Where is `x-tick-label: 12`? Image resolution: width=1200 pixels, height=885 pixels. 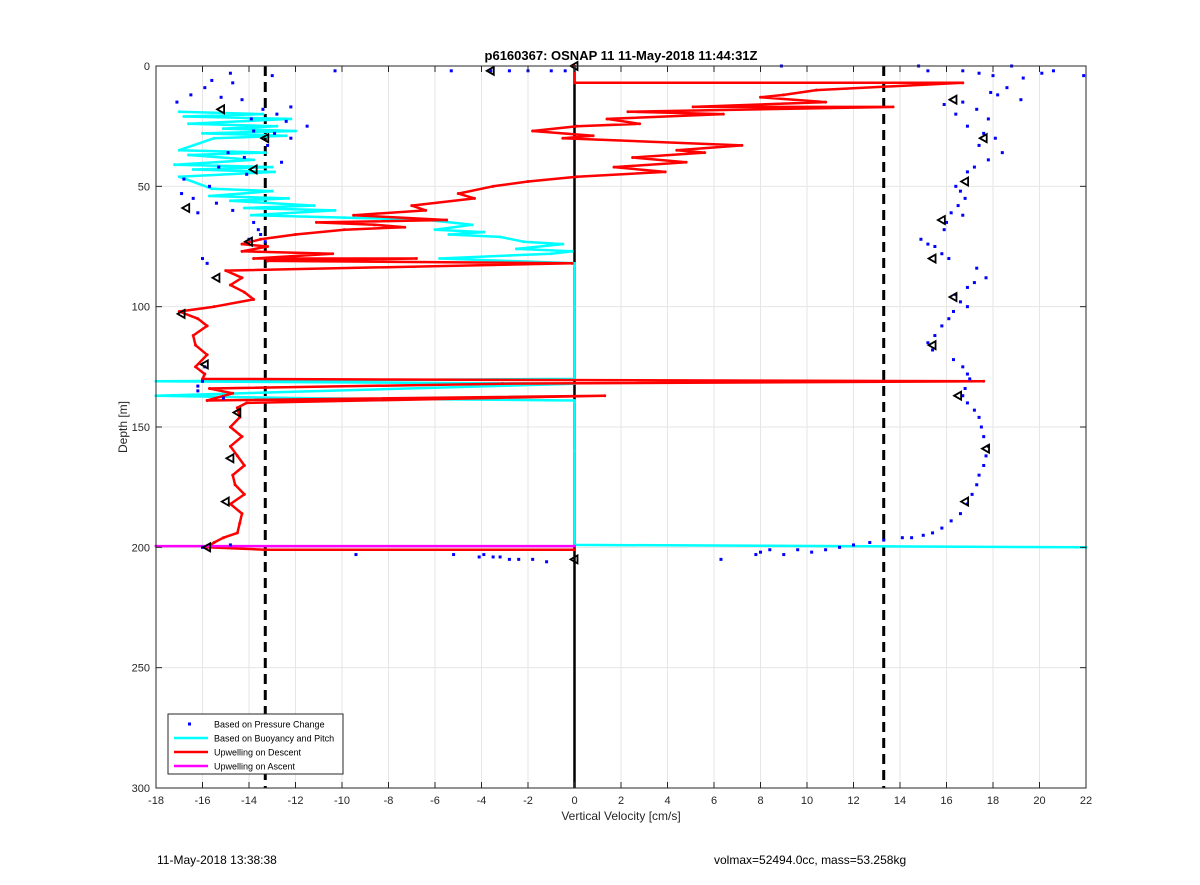
x-tick-label: 12 is located at coordinates (853, 801).